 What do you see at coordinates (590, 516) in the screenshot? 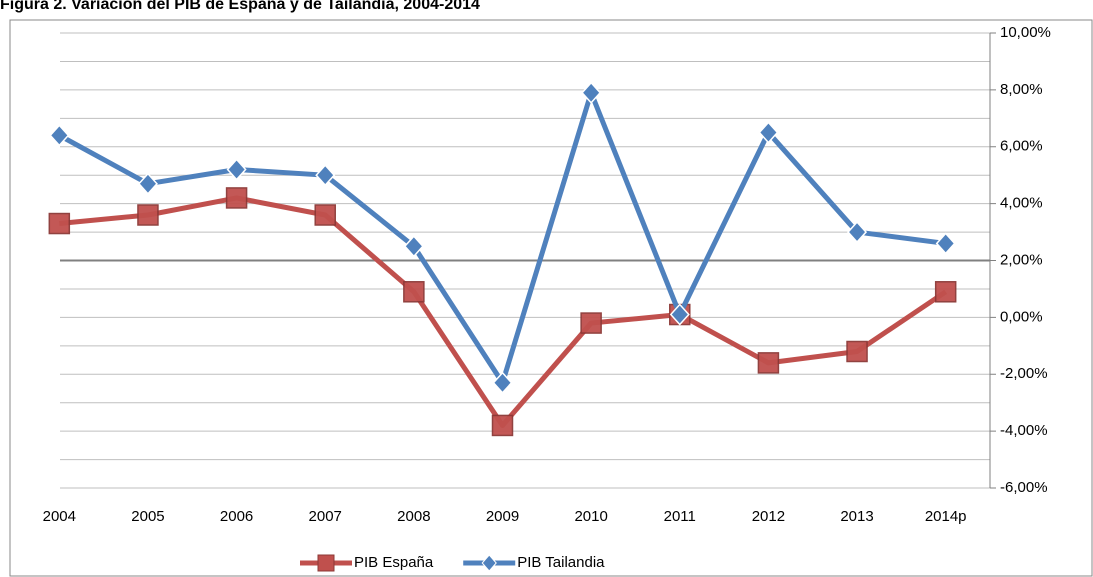
I see `x-tick-label: 2010` at bounding box center [590, 516].